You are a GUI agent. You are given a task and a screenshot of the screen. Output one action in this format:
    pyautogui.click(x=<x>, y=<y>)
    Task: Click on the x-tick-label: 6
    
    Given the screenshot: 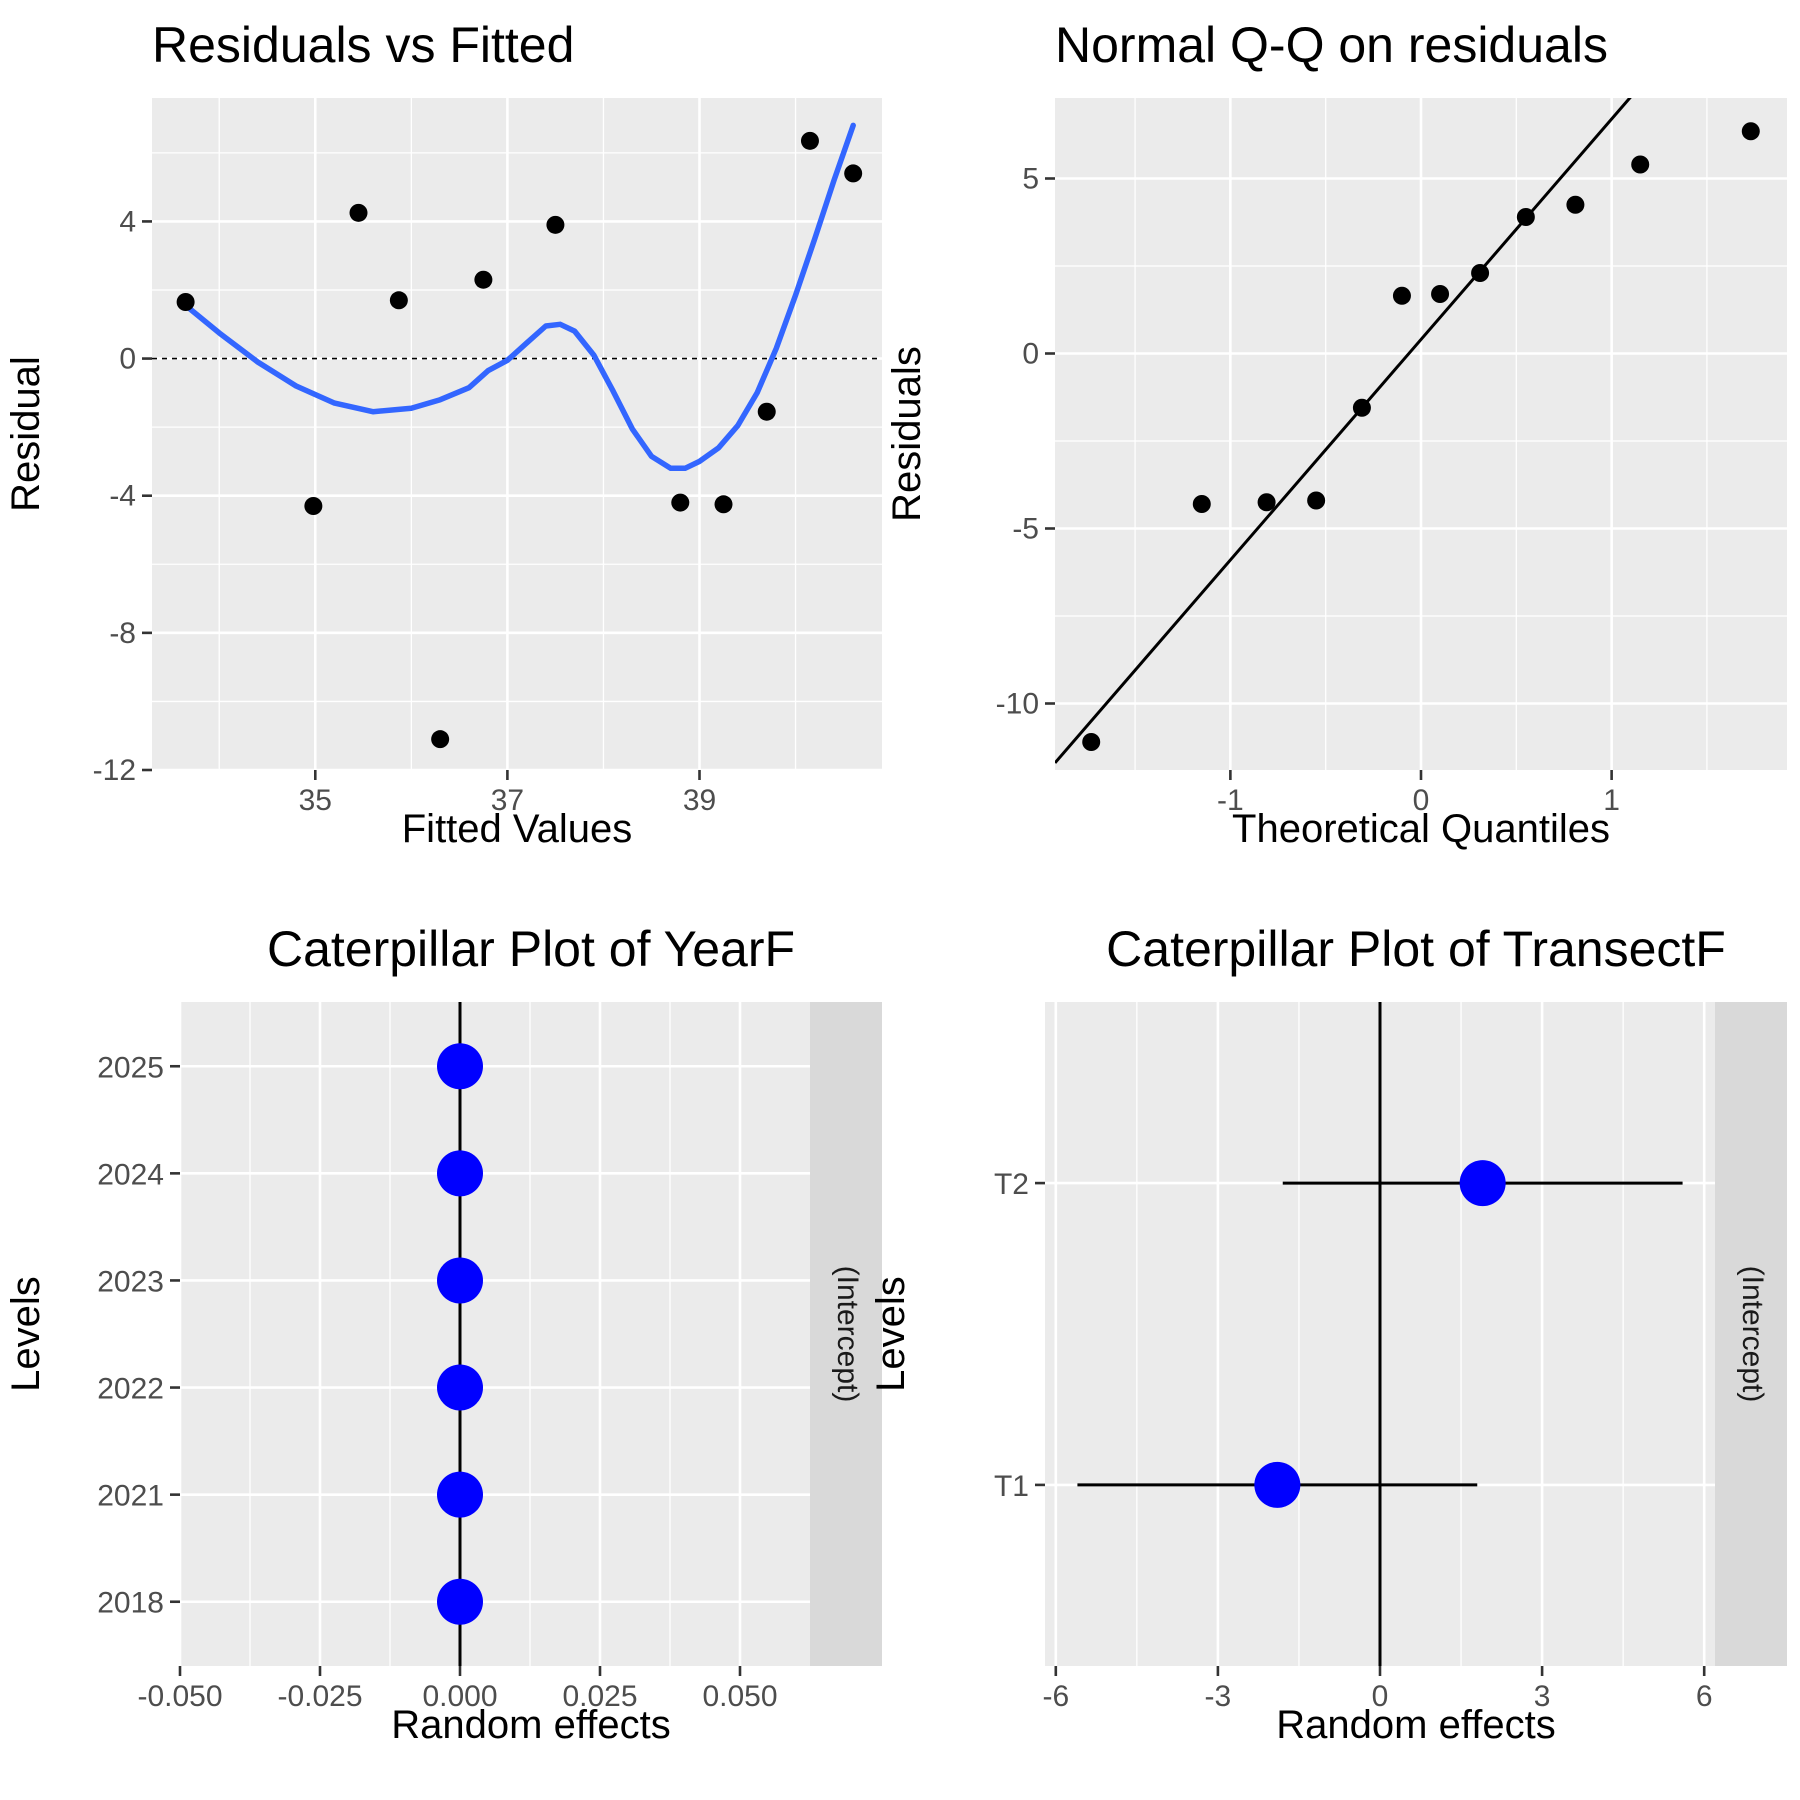 What is the action you would take?
    pyautogui.click(x=1704, y=1696)
    